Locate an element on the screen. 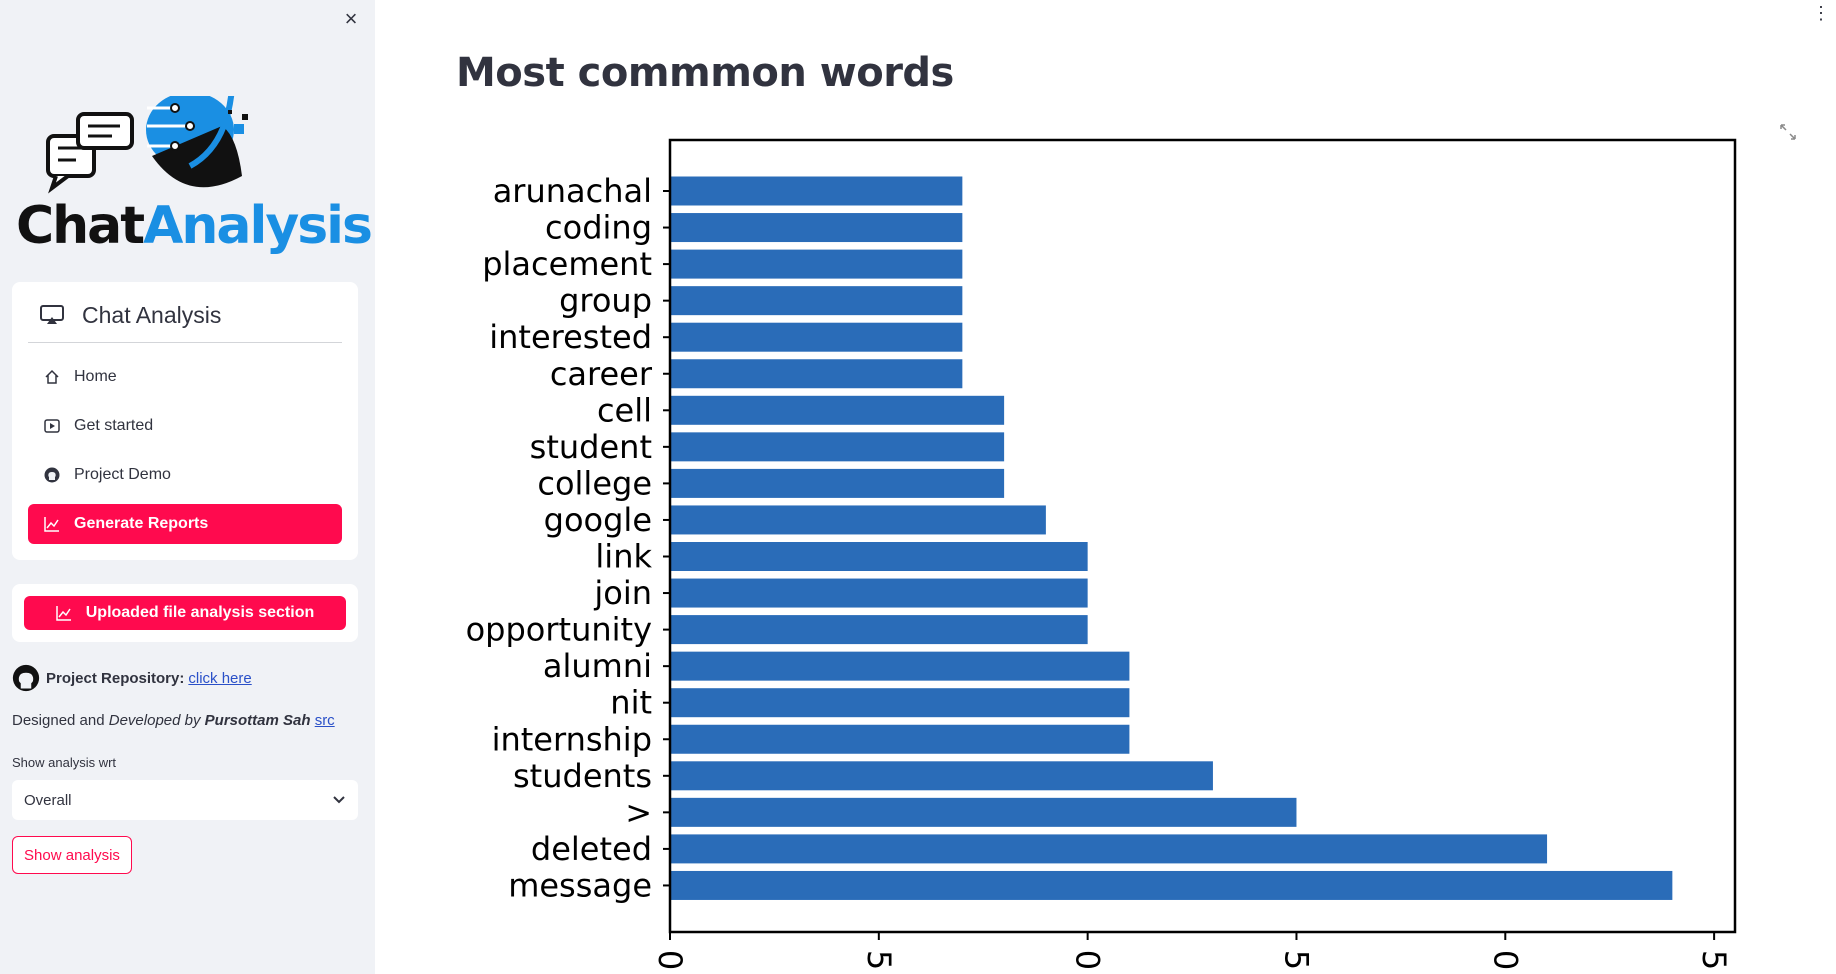 This screenshot has height=974, width=1836. analysis-wrt-select: Overall is located at coordinates (185, 800).